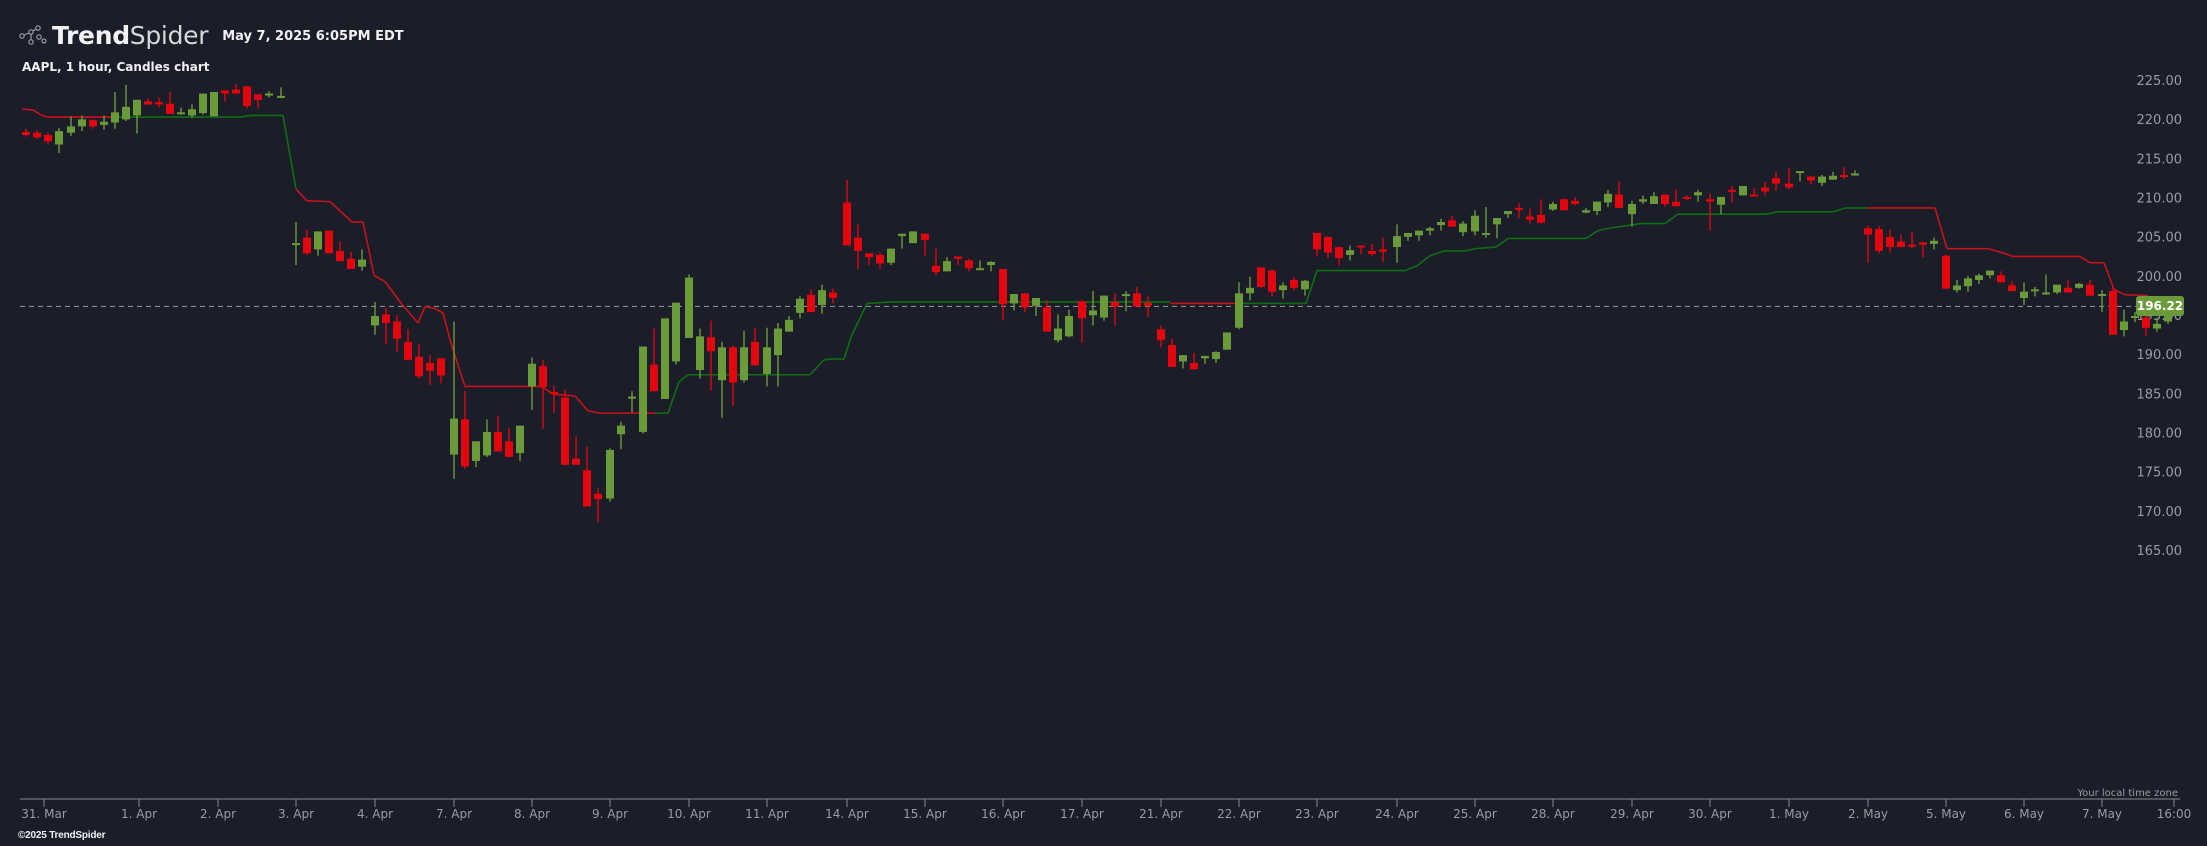  I want to click on y-axis-label: 225.00, so click(2160, 81).